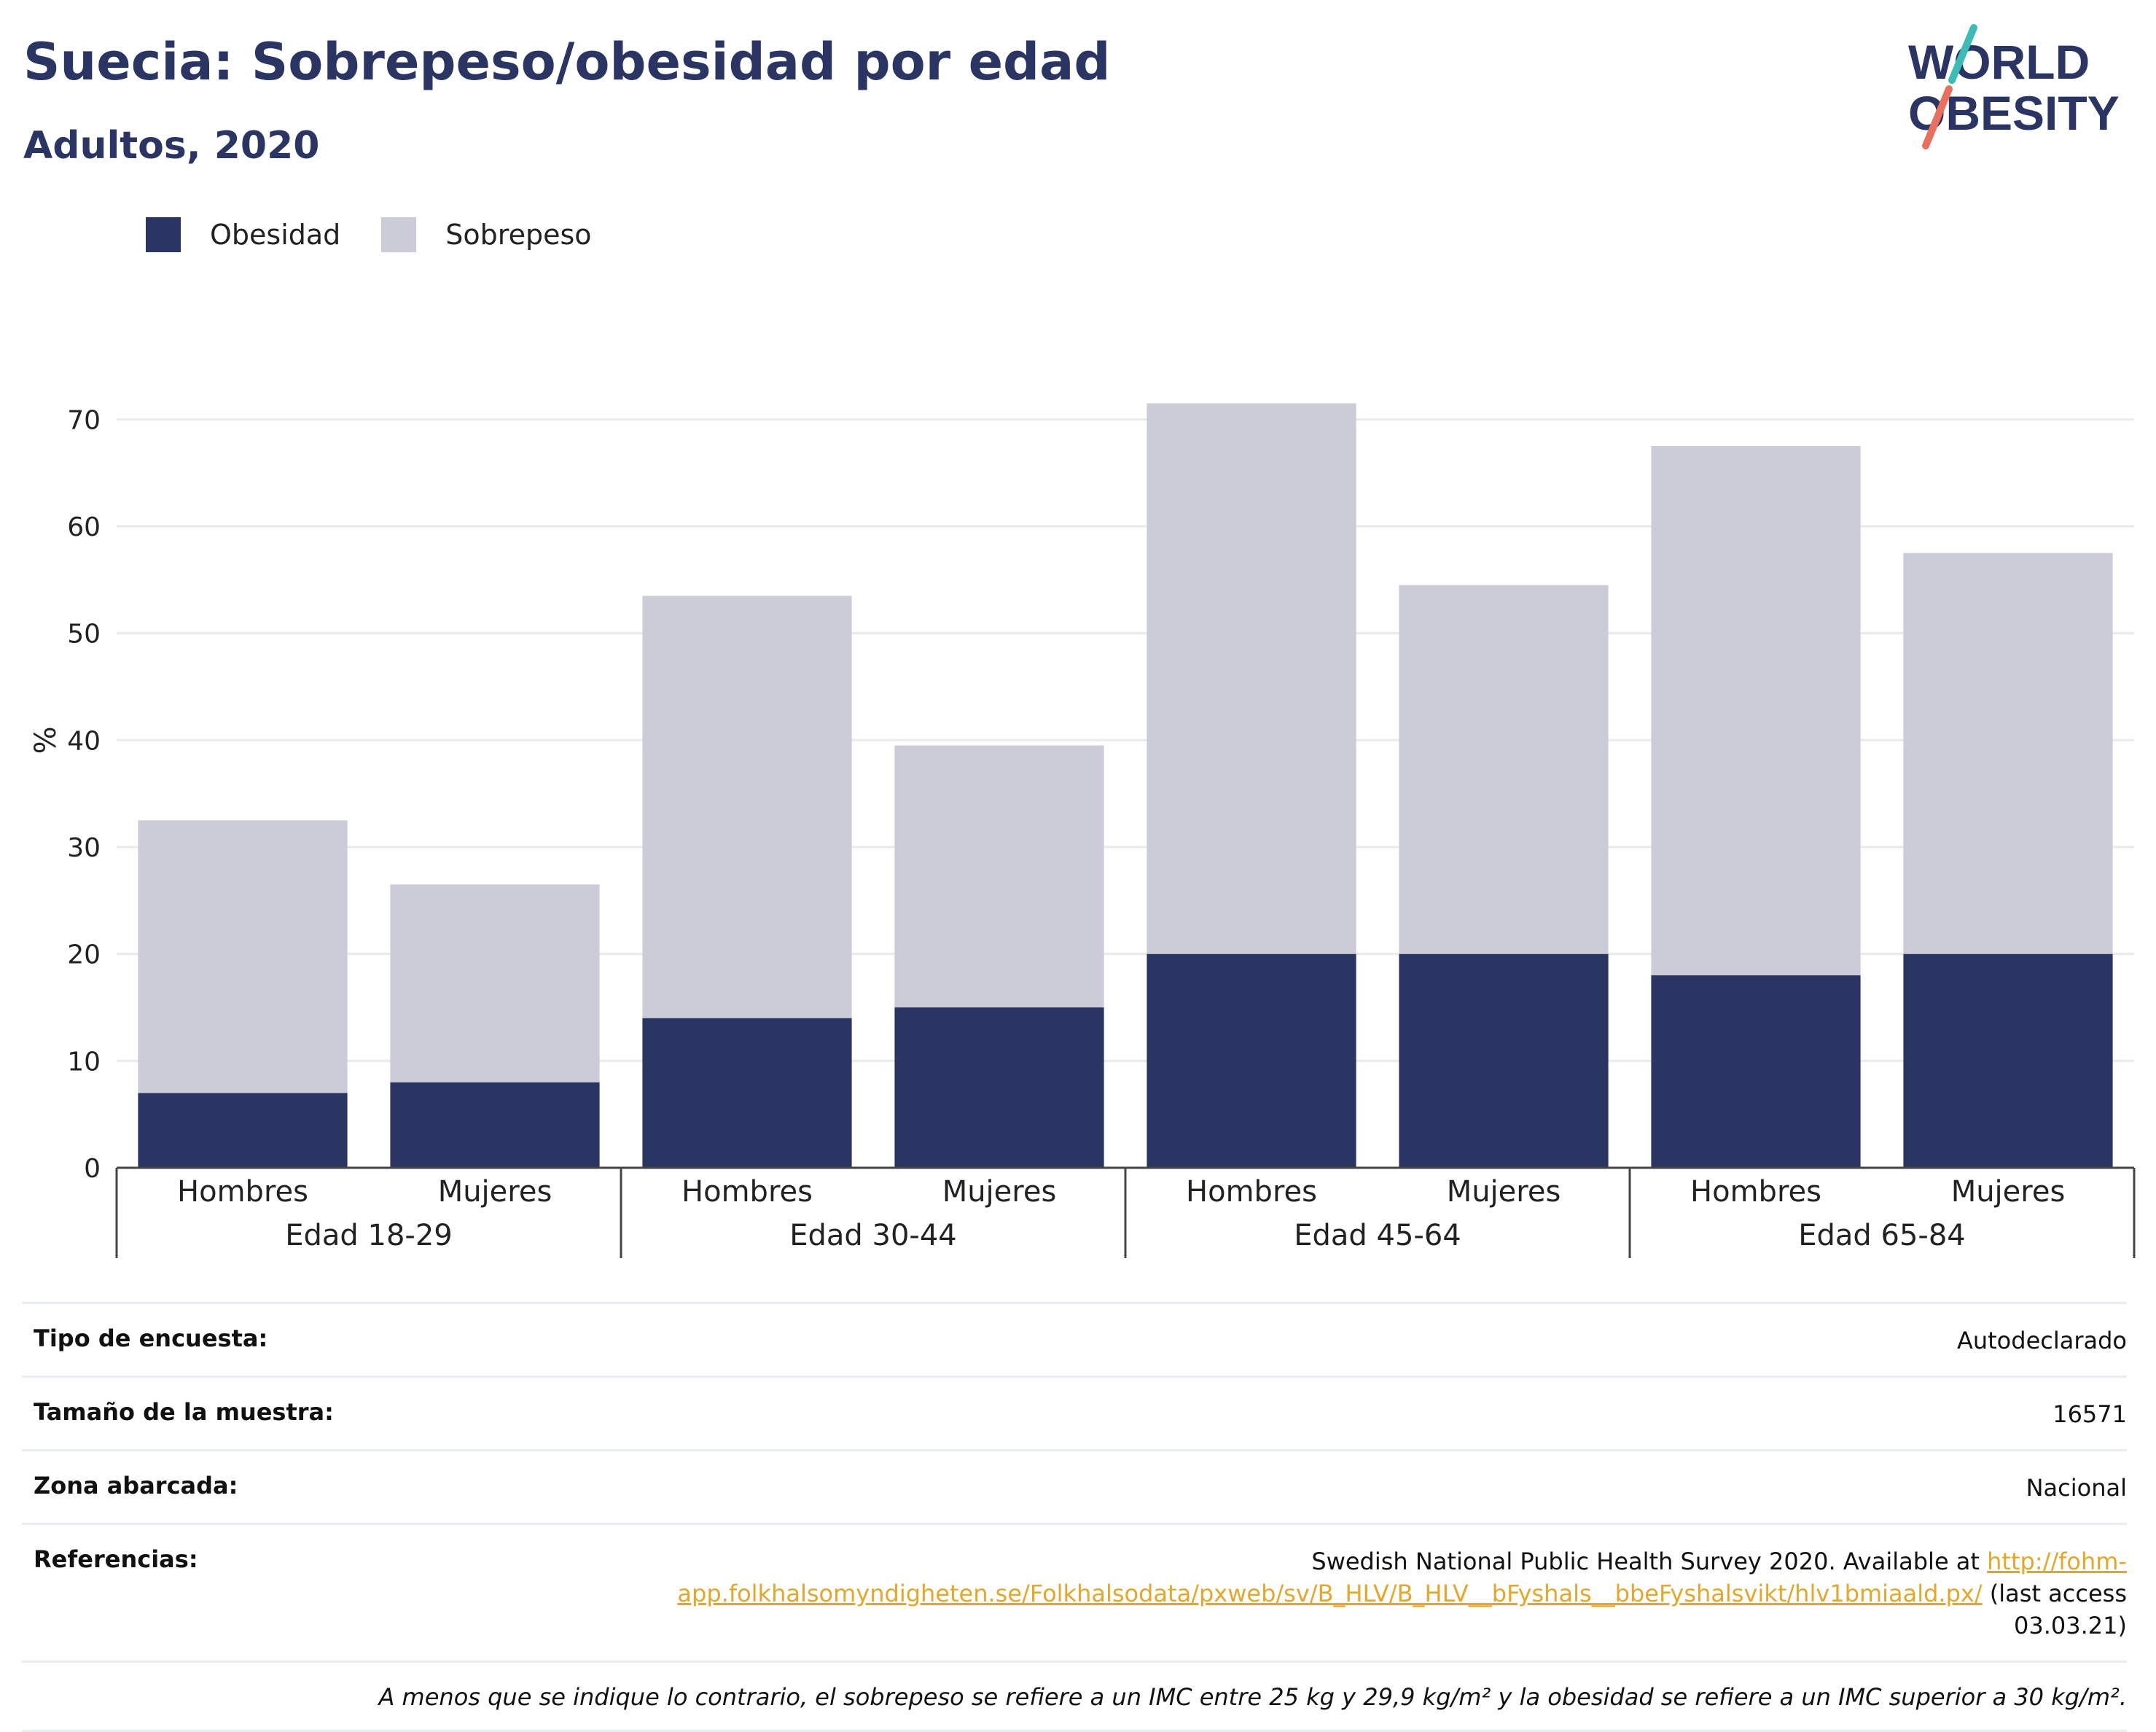 This screenshot has width=2156, height=1732. What do you see at coordinates (84, 741) in the screenshot?
I see `y-tick-label-40: 40` at bounding box center [84, 741].